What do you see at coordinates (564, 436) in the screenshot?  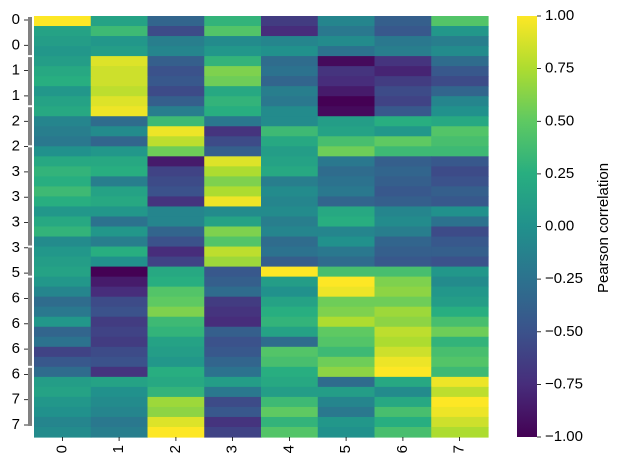 I see `colorbar-tick-label: −1.00` at bounding box center [564, 436].